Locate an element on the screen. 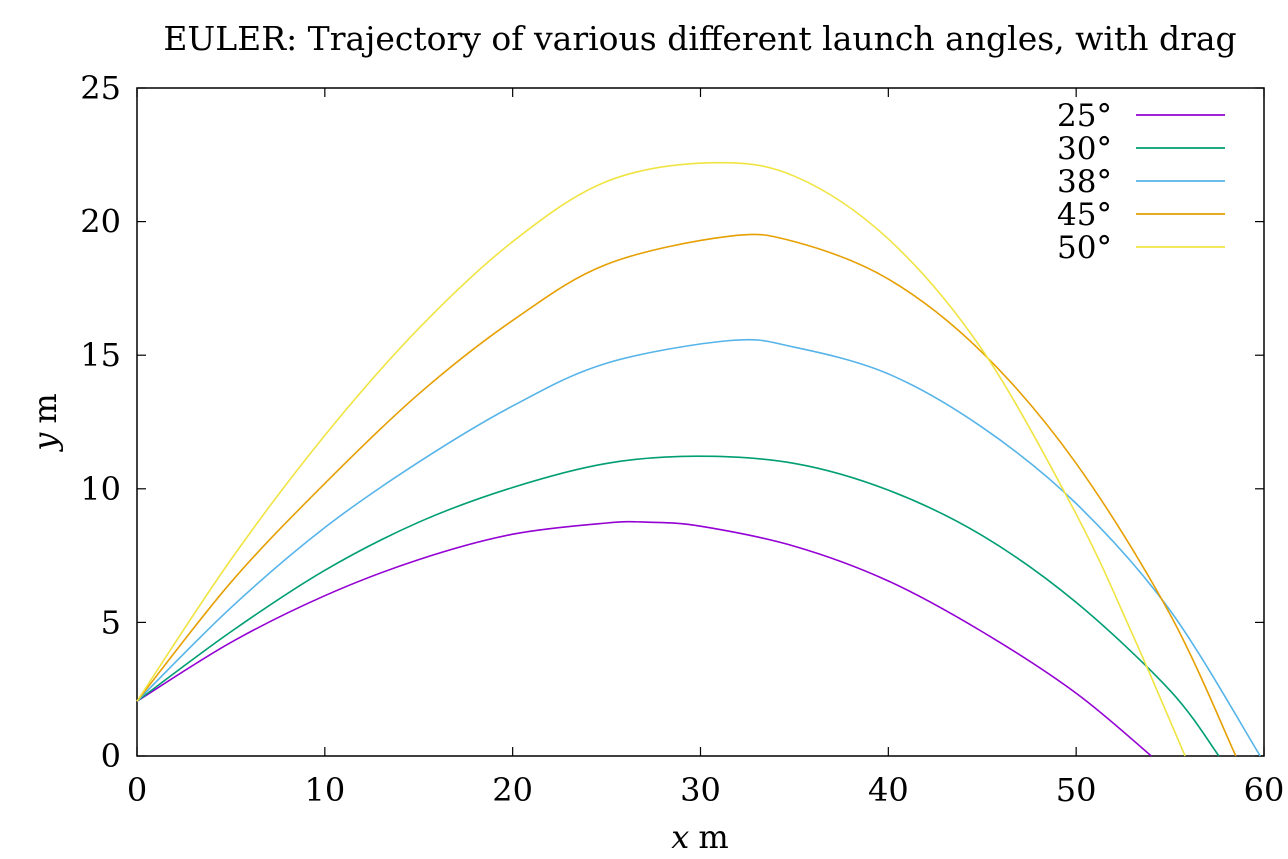  y-tick-label: 20 is located at coordinates (100, 222).